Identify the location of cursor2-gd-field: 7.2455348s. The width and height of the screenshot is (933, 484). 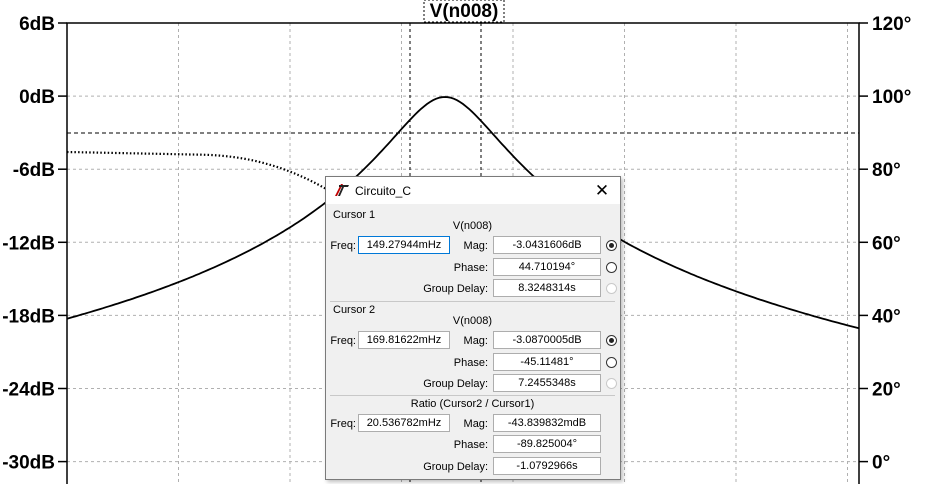
(547, 383).